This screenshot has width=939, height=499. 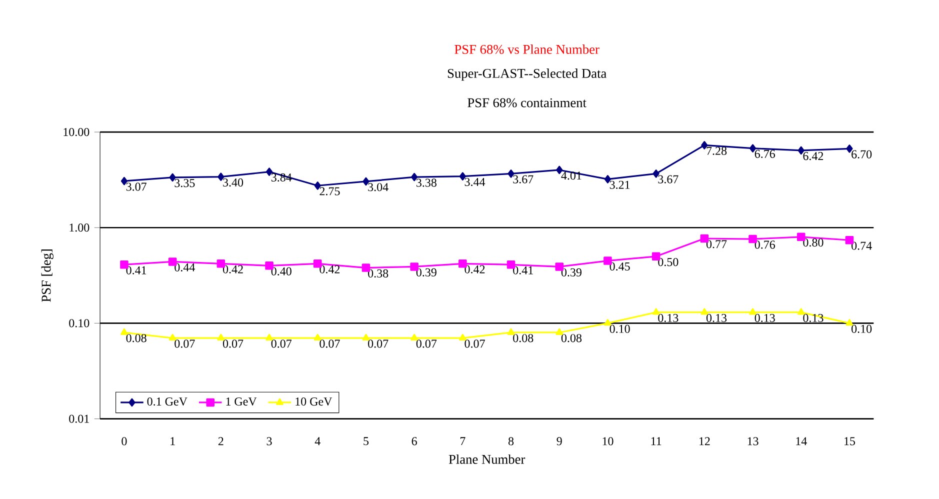 I want to click on x-tick-label: 6, so click(x=414, y=441).